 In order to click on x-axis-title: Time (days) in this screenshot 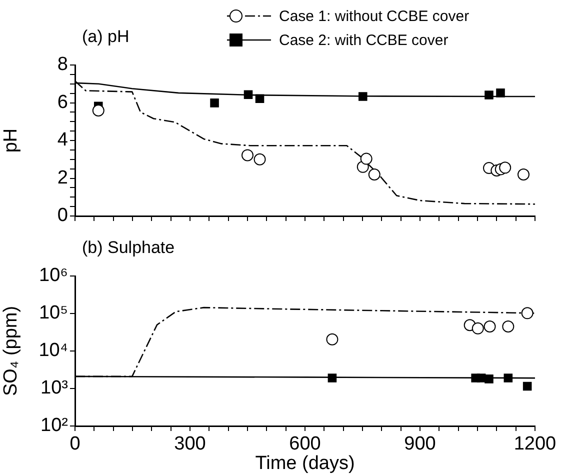, I will do `click(305, 463)`.